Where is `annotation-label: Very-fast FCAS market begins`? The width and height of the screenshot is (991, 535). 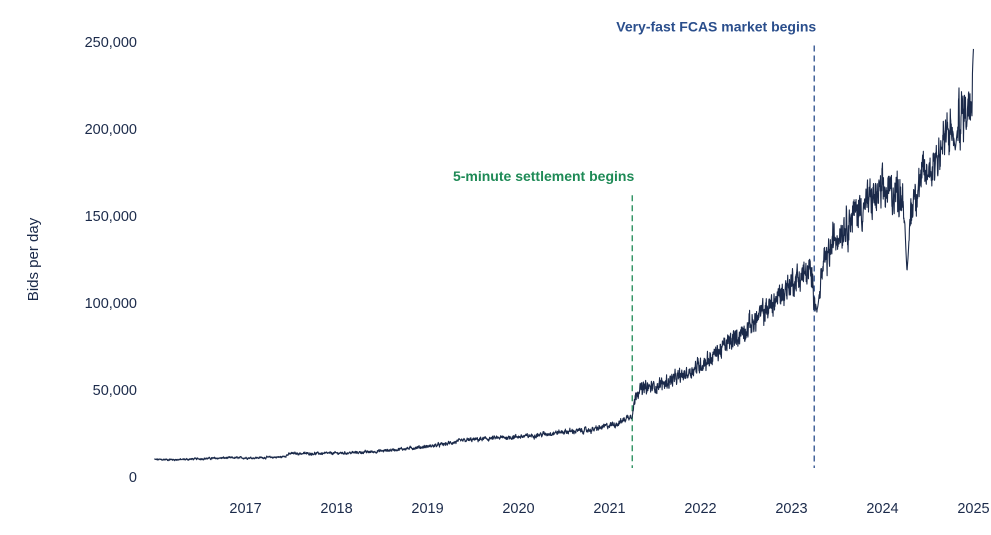 annotation-label: Very-fast FCAS market begins is located at coordinates (716, 27).